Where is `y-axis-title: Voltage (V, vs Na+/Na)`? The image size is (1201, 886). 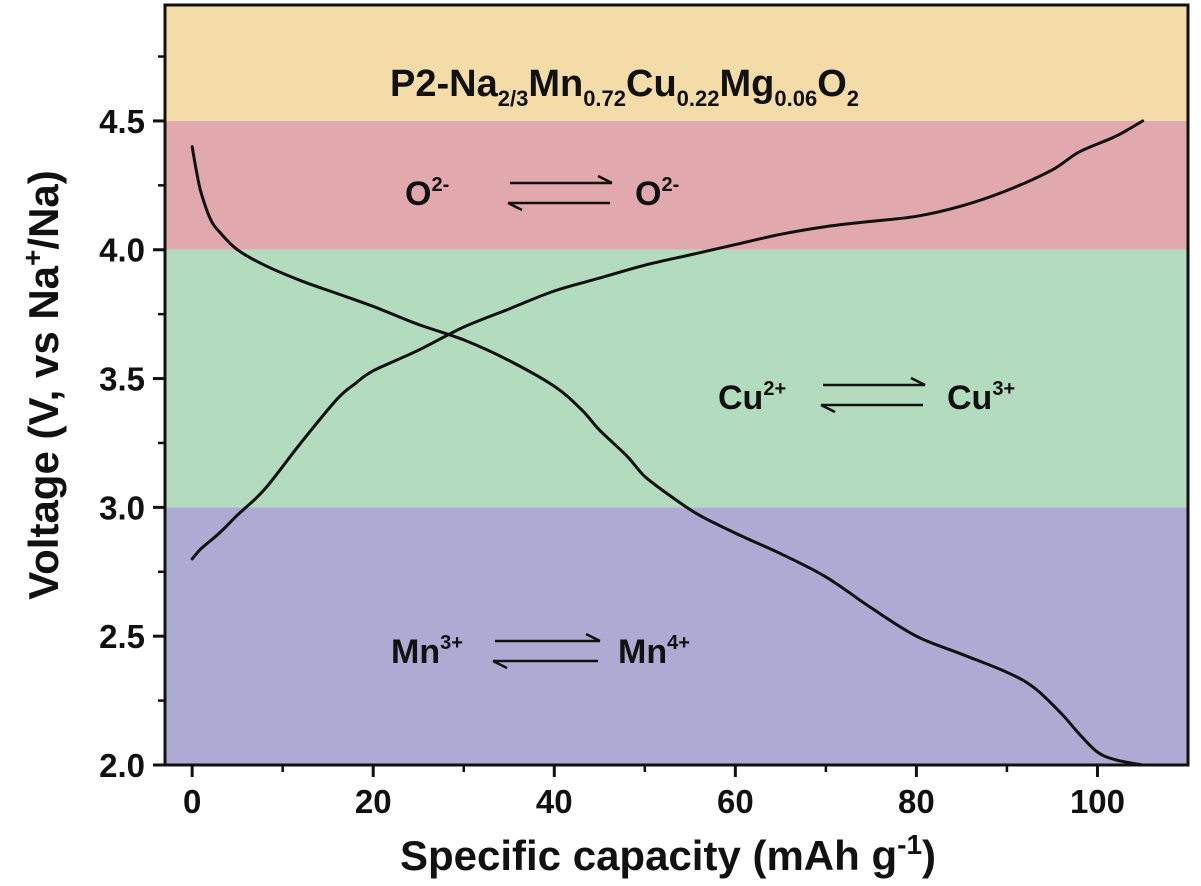 y-axis-title: Voltage (V, vs Na+/Na) is located at coordinates (42, 385).